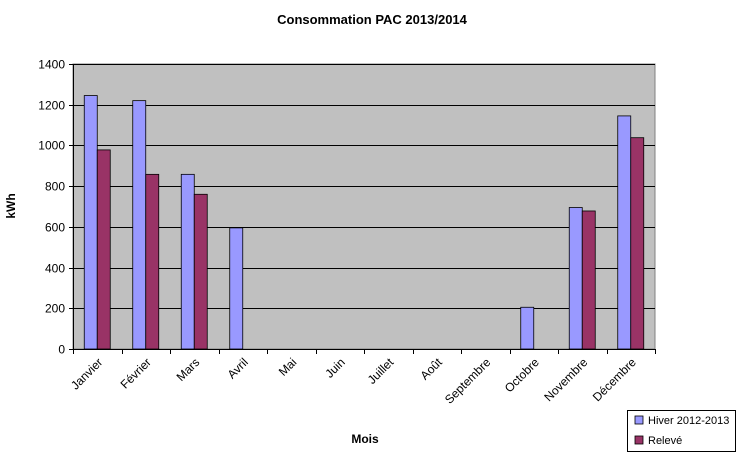 The image size is (750, 455). Describe the element at coordinates (522, 375) in the screenshot. I see `x-tick-label: Octobre` at that location.